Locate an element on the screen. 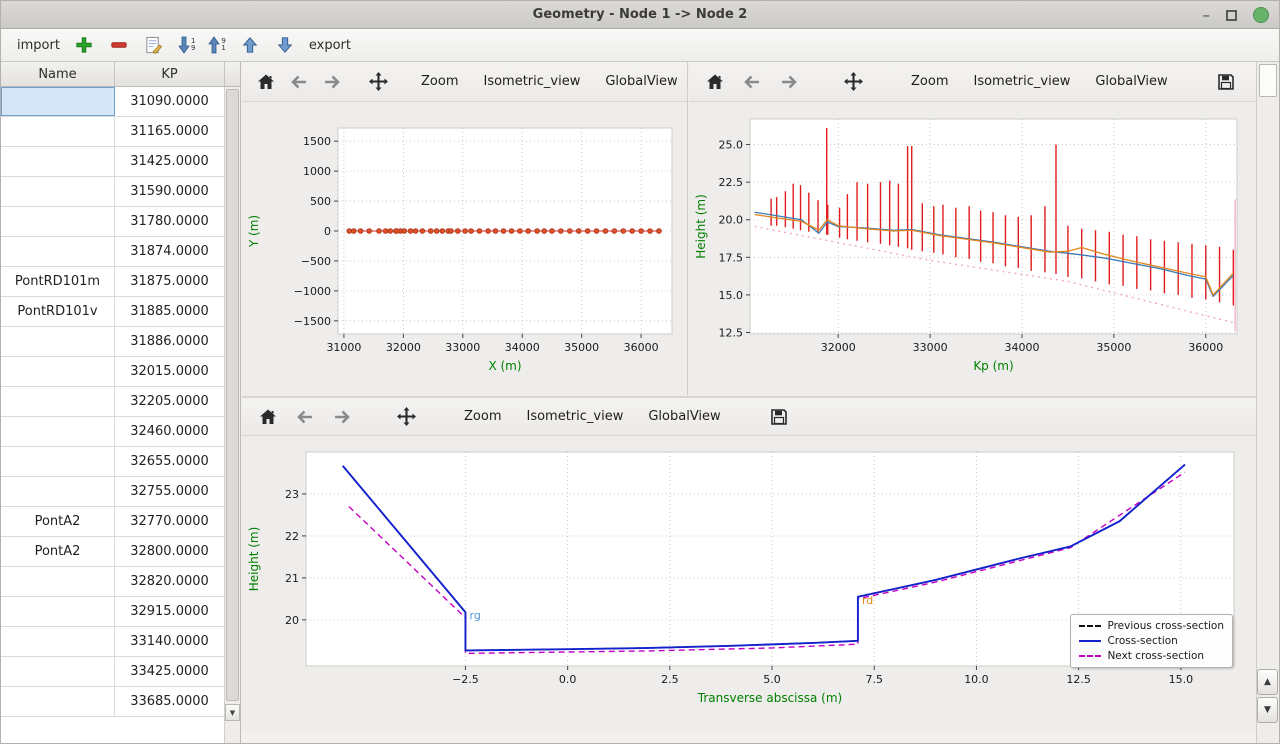 Image resolution: width=1280 pixels, height=744 pixels. table-row: 33685.0000 is located at coordinates (113, 702).